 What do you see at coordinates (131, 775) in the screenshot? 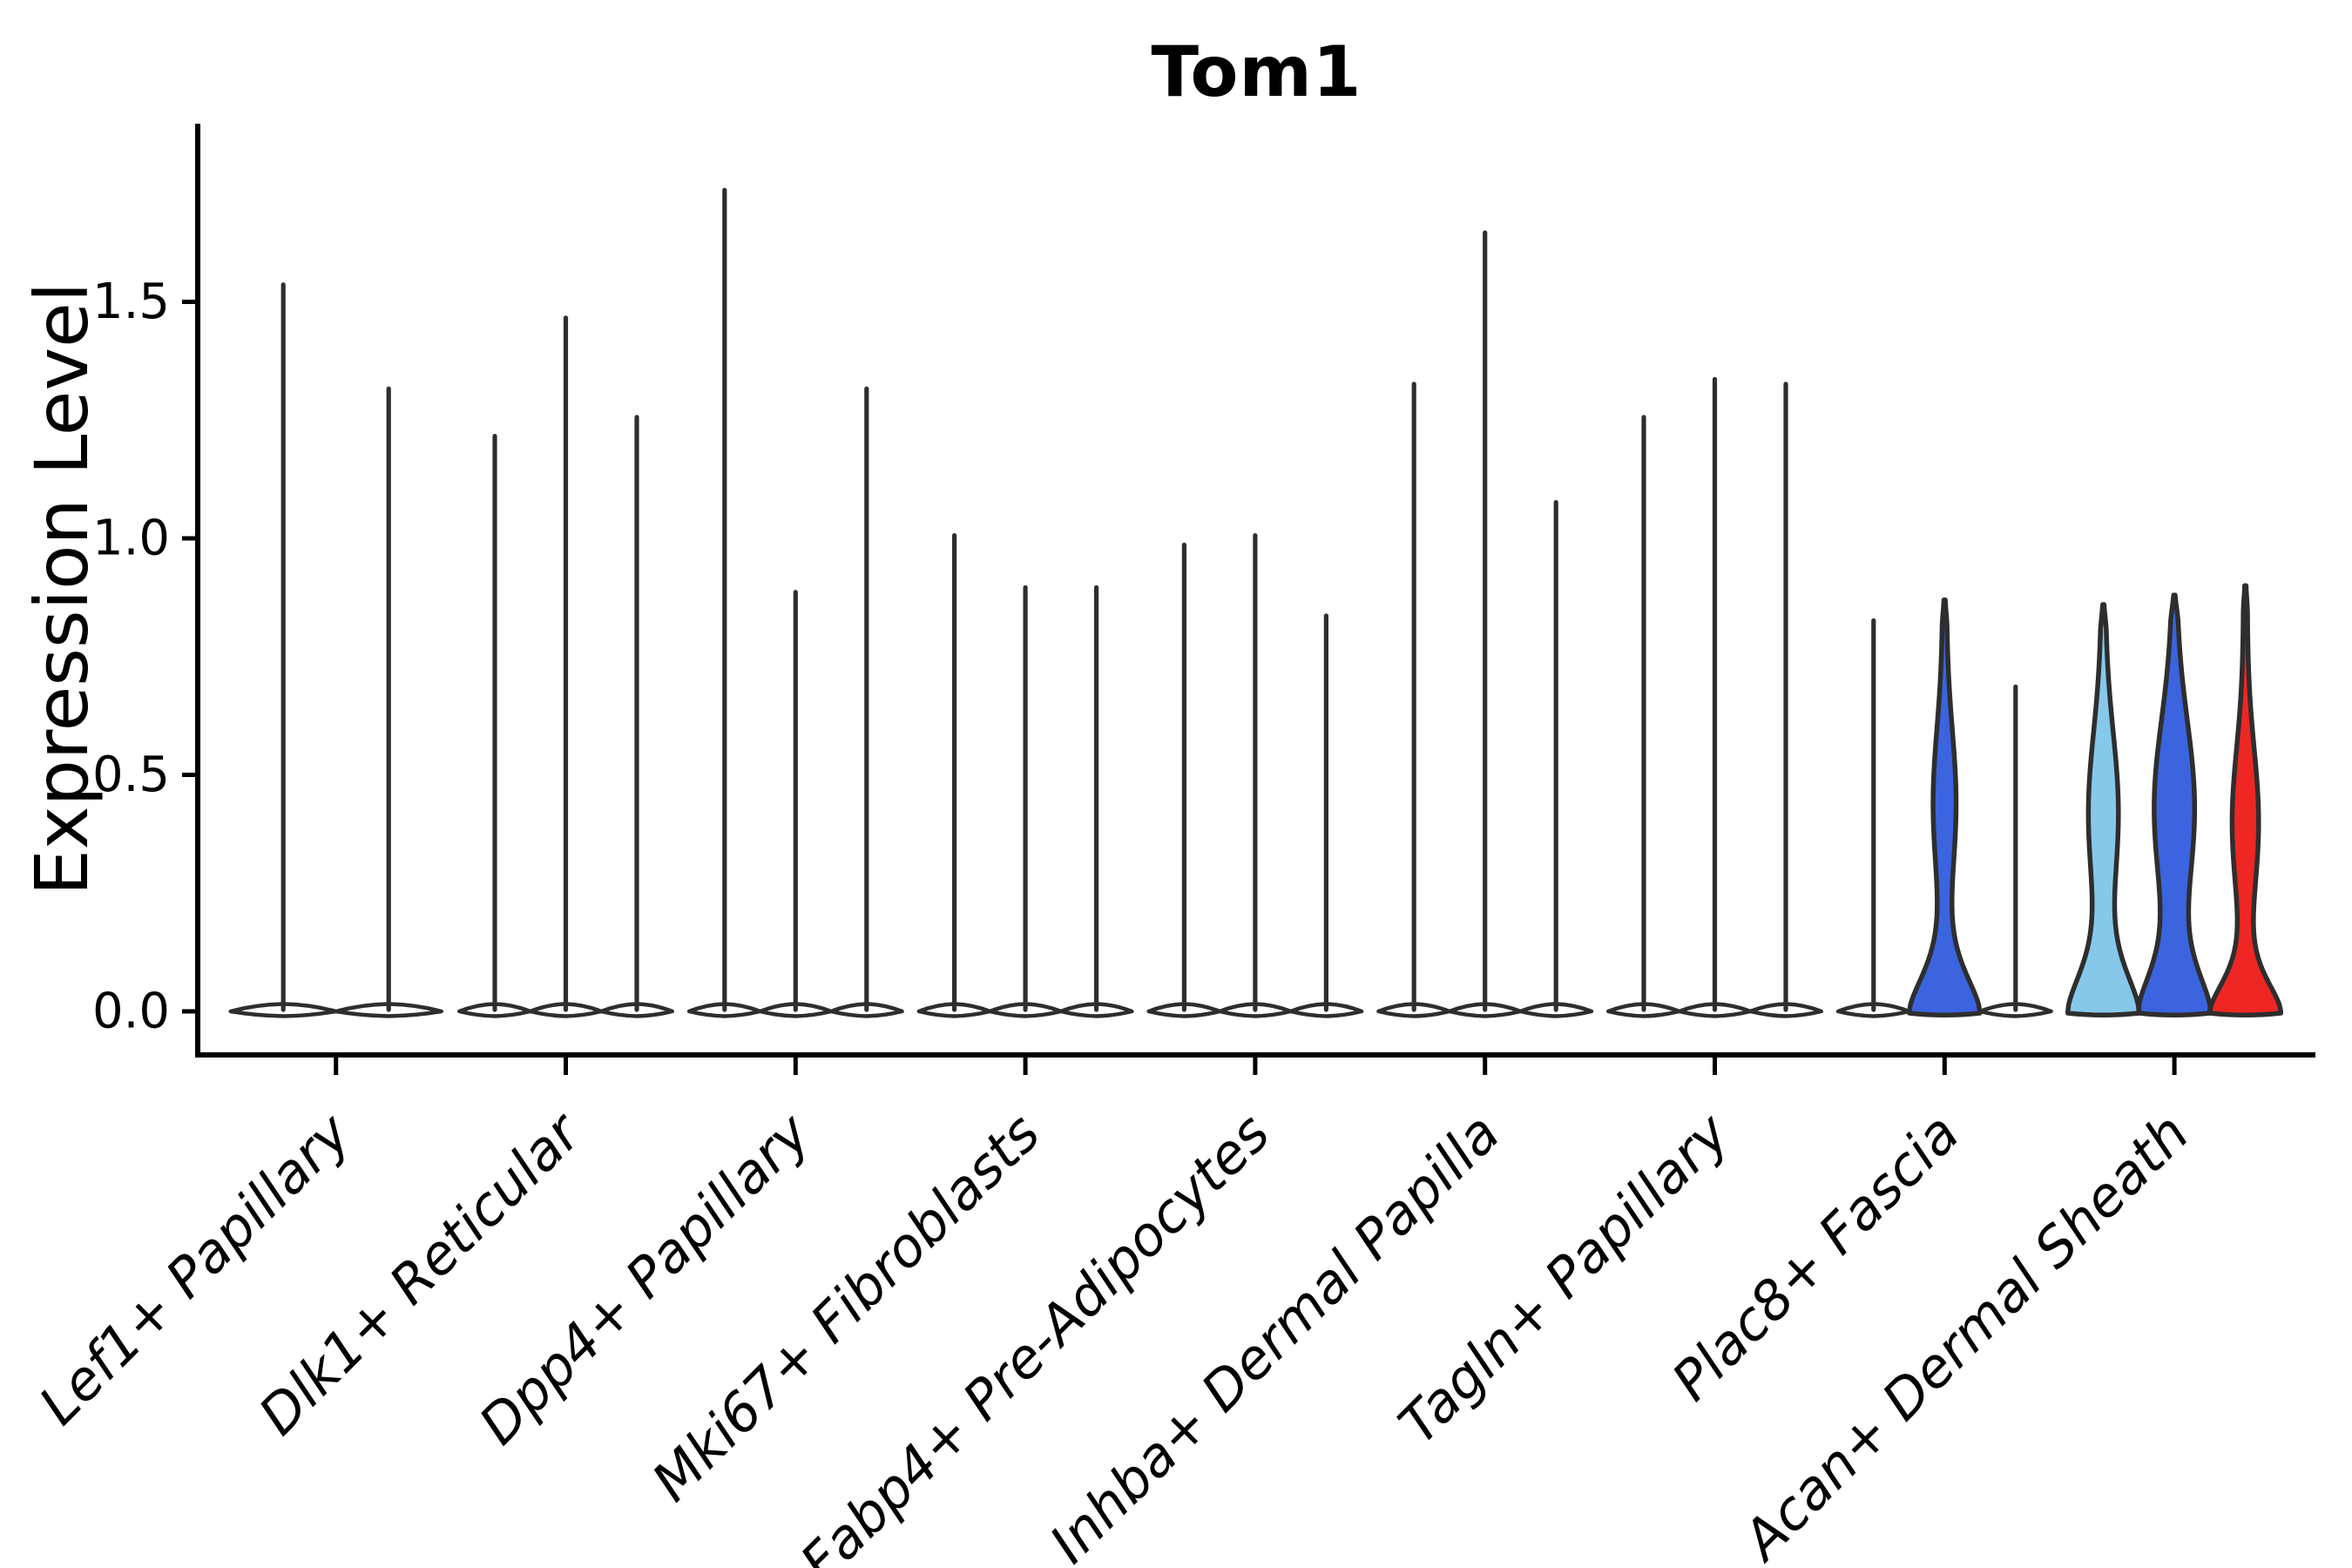
I see `y-tick-label: 0.5` at bounding box center [131, 775].